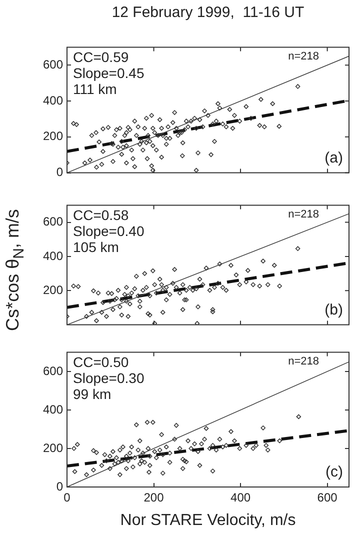 This screenshot has width=355, height=543. Describe the element at coordinates (96, 247) in the screenshot. I see `annotation: 105 km` at that location.